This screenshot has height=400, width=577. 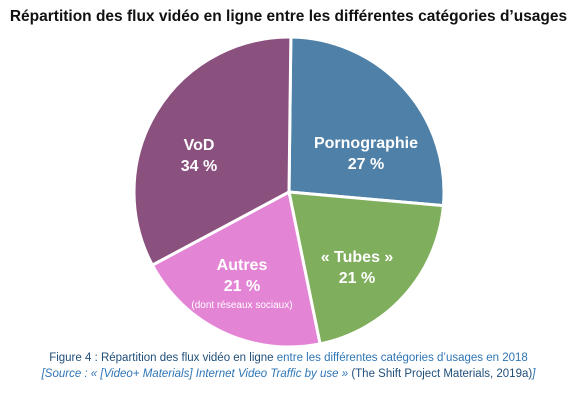 I want to click on slice-label: VoD, so click(x=199, y=145).